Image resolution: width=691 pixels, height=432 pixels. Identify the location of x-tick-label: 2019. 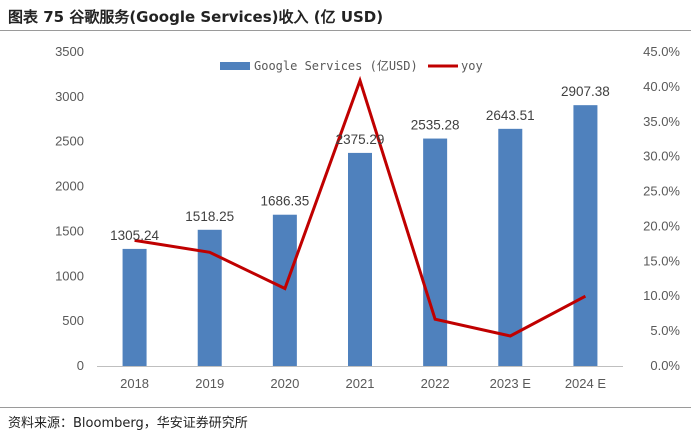
(209, 383).